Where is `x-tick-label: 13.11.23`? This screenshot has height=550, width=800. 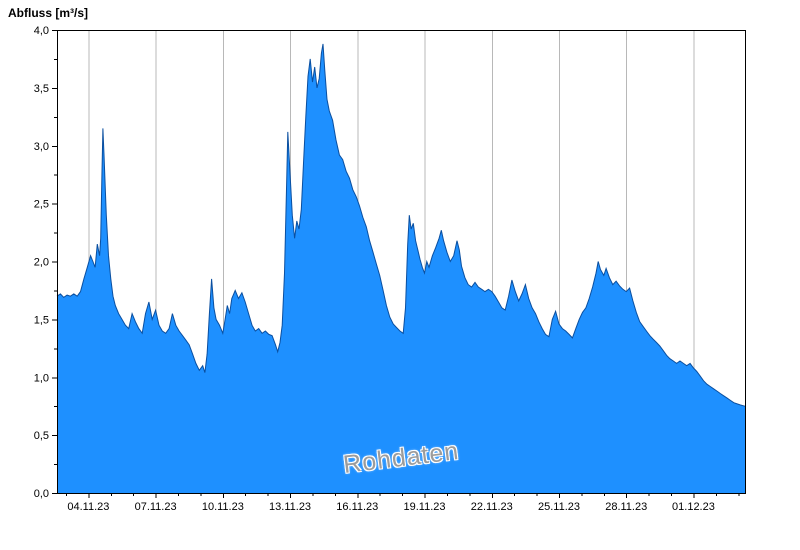 x-tick-label: 13.11.23 is located at coordinates (290, 507).